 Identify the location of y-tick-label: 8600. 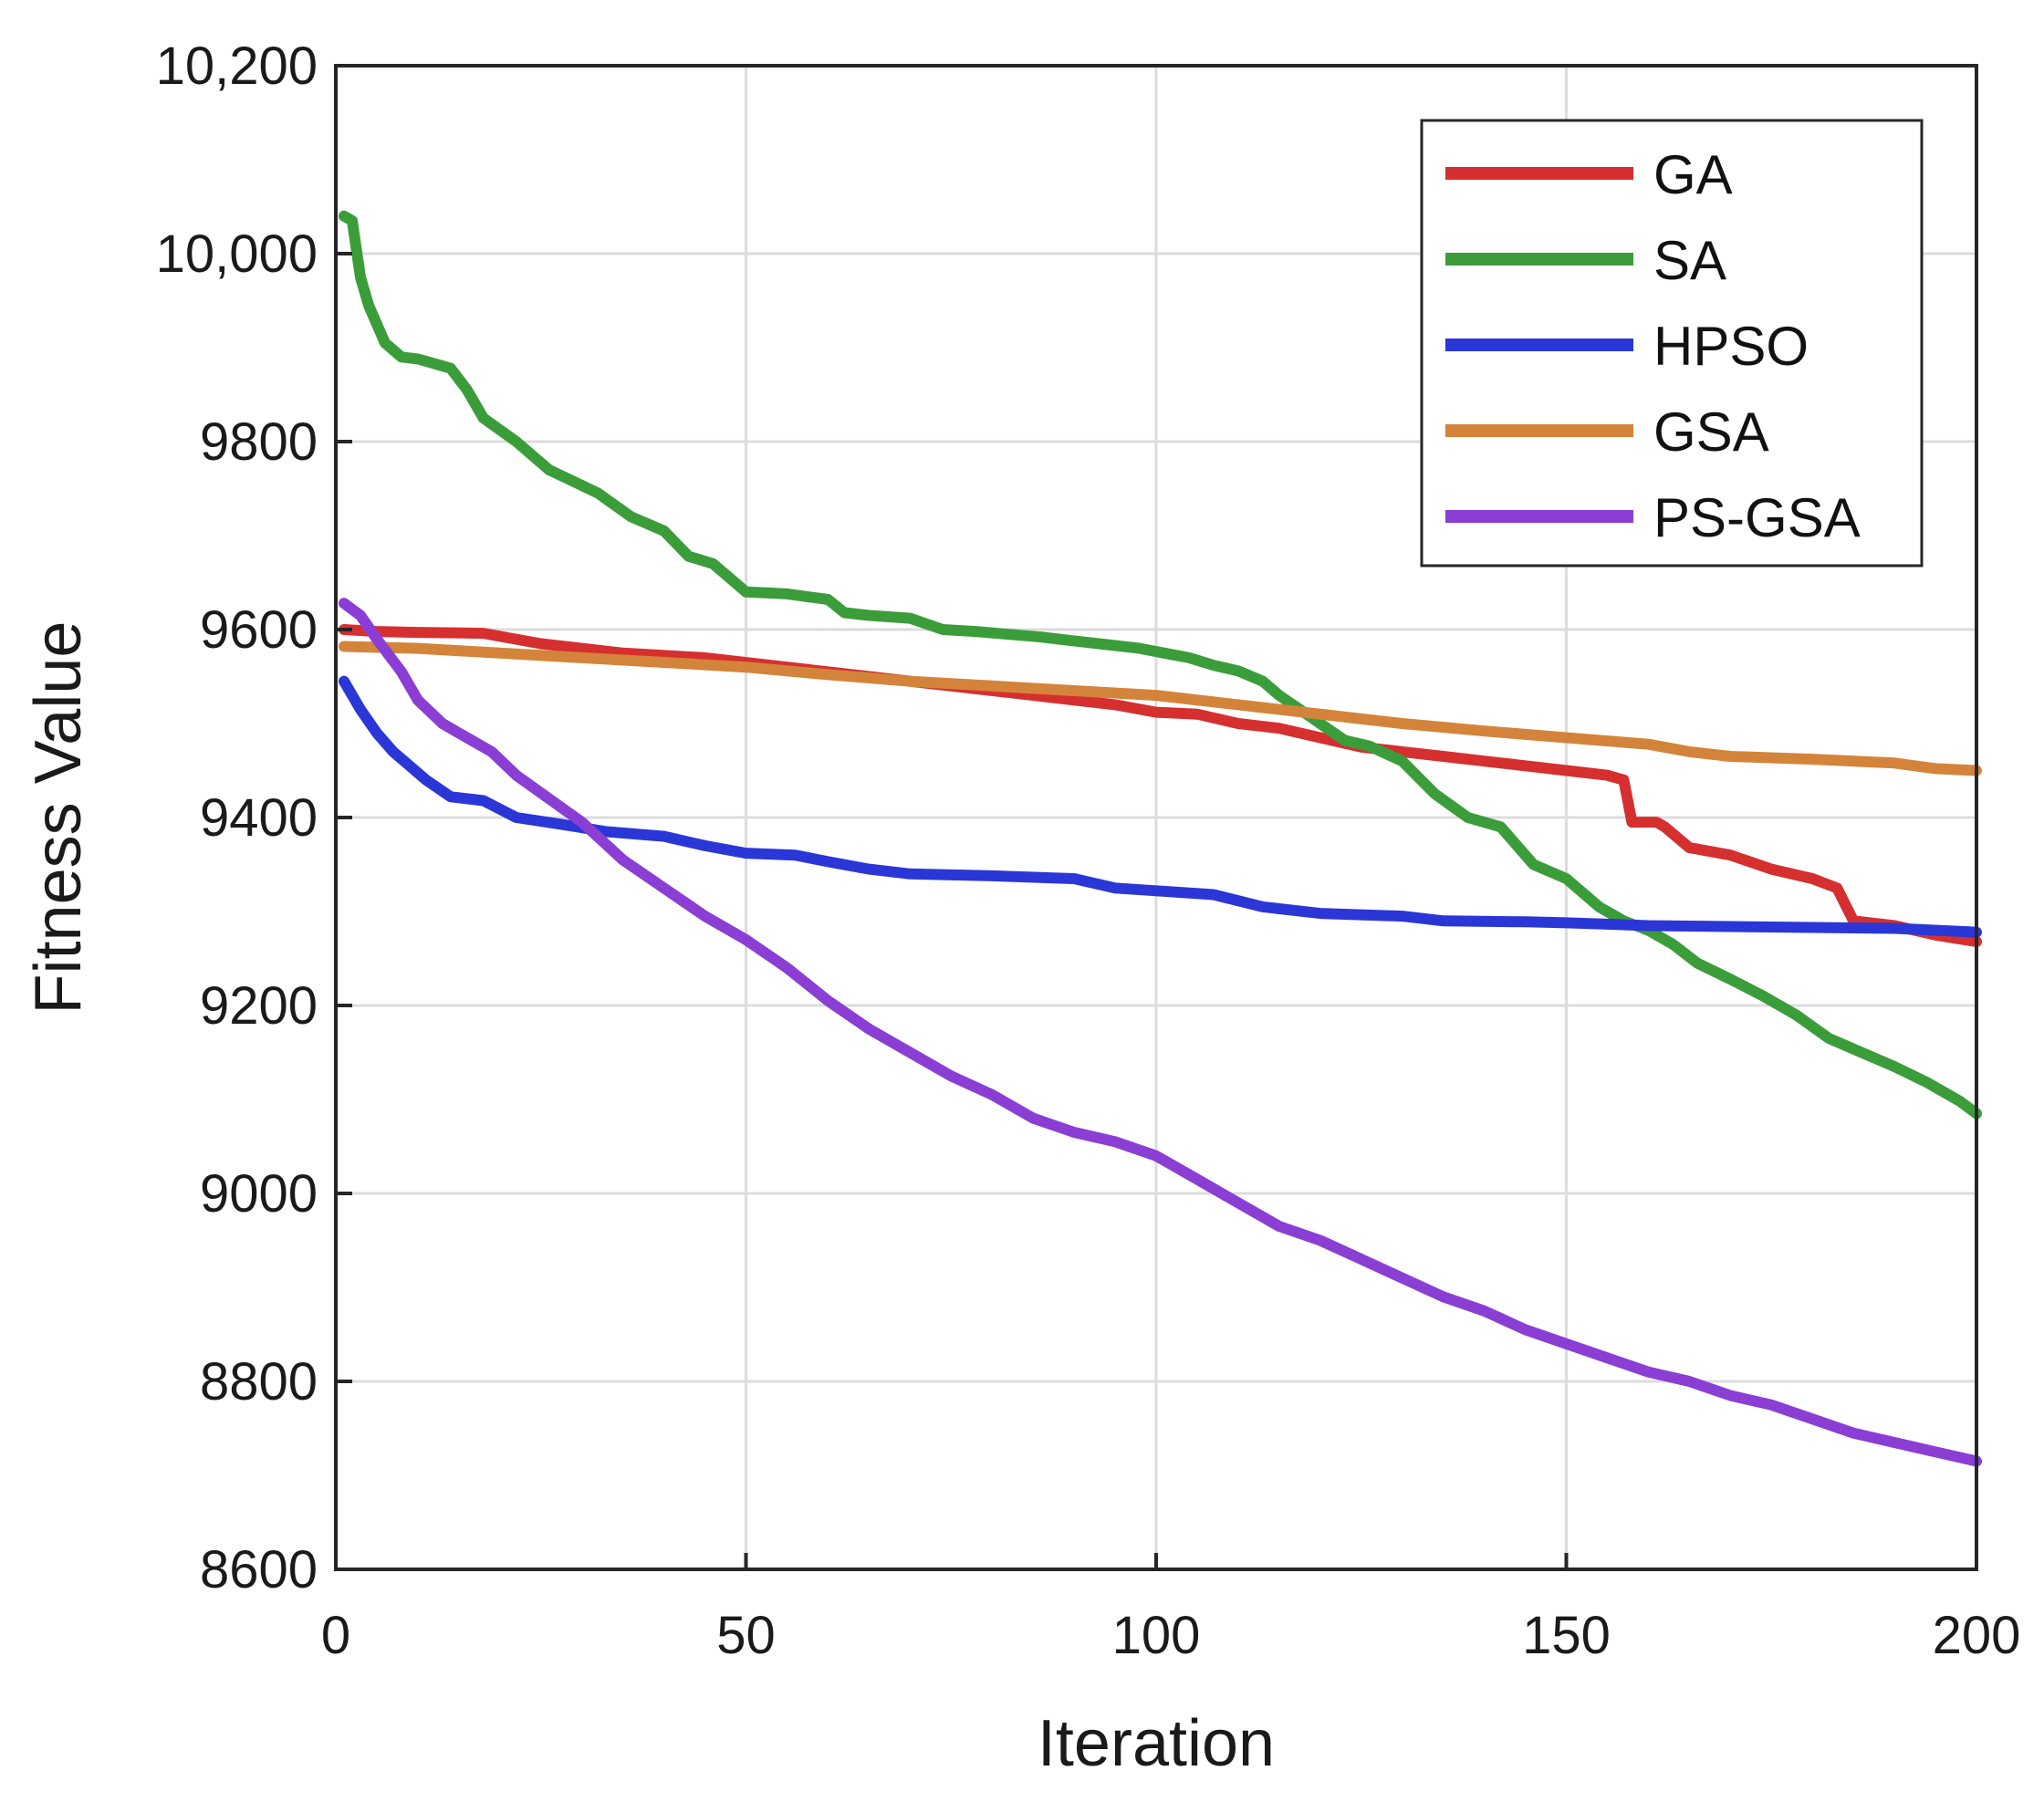
(259, 1569).